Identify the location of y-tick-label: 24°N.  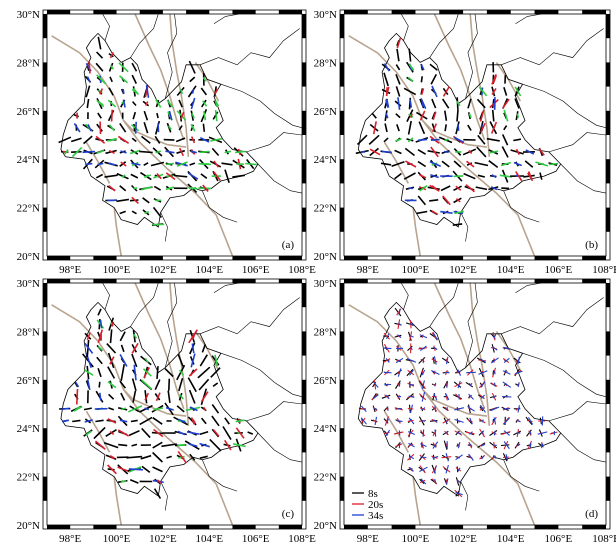
(325, 429).